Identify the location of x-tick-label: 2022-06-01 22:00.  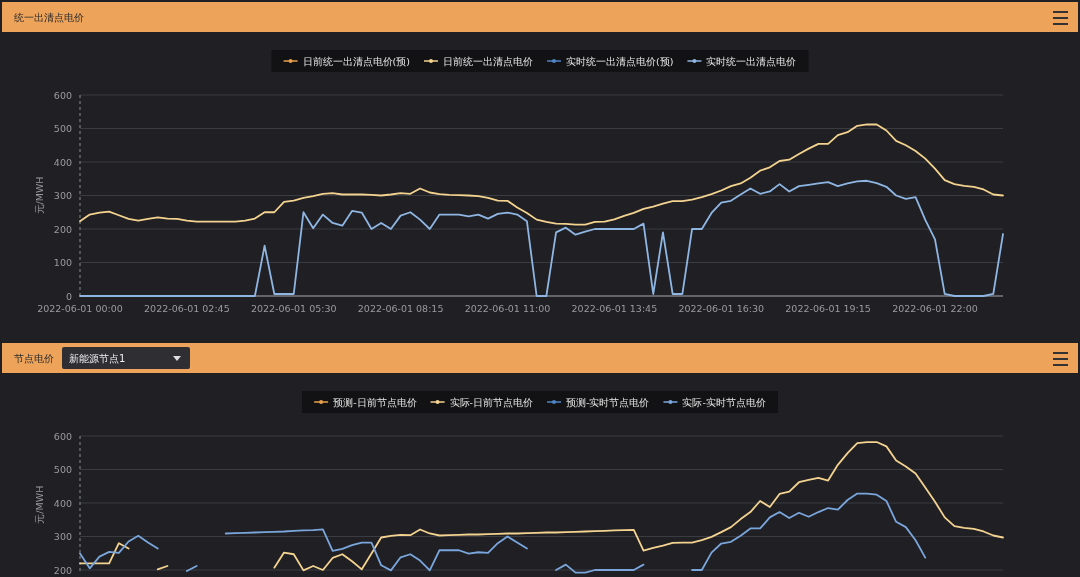
(935, 308).